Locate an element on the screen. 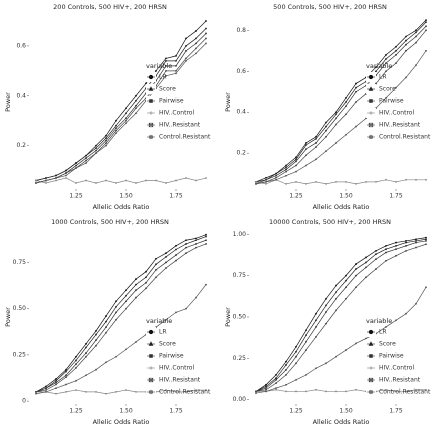 The image size is (440, 430). x-tick-label: 1.25 is located at coordinates (296, 196).